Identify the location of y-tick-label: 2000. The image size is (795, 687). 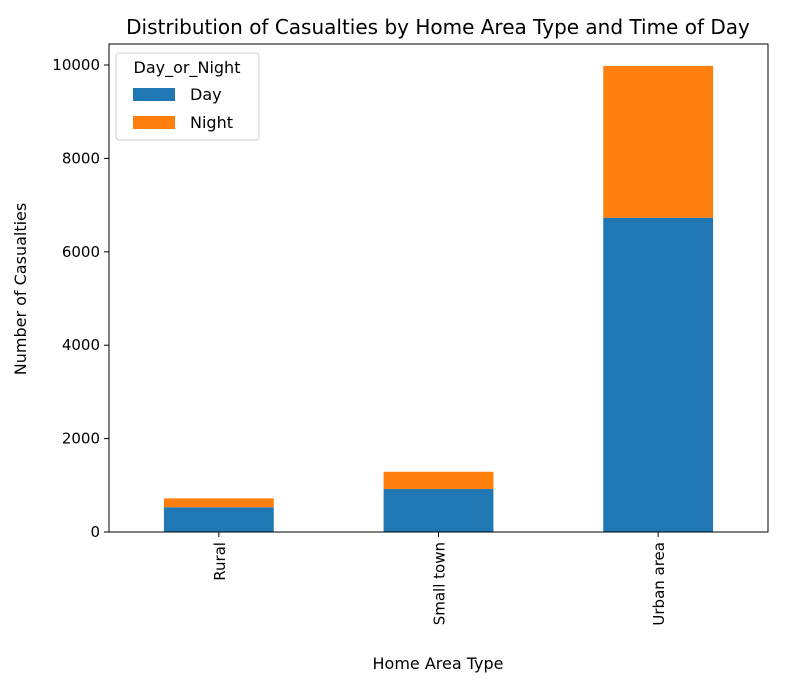
(81, 439).